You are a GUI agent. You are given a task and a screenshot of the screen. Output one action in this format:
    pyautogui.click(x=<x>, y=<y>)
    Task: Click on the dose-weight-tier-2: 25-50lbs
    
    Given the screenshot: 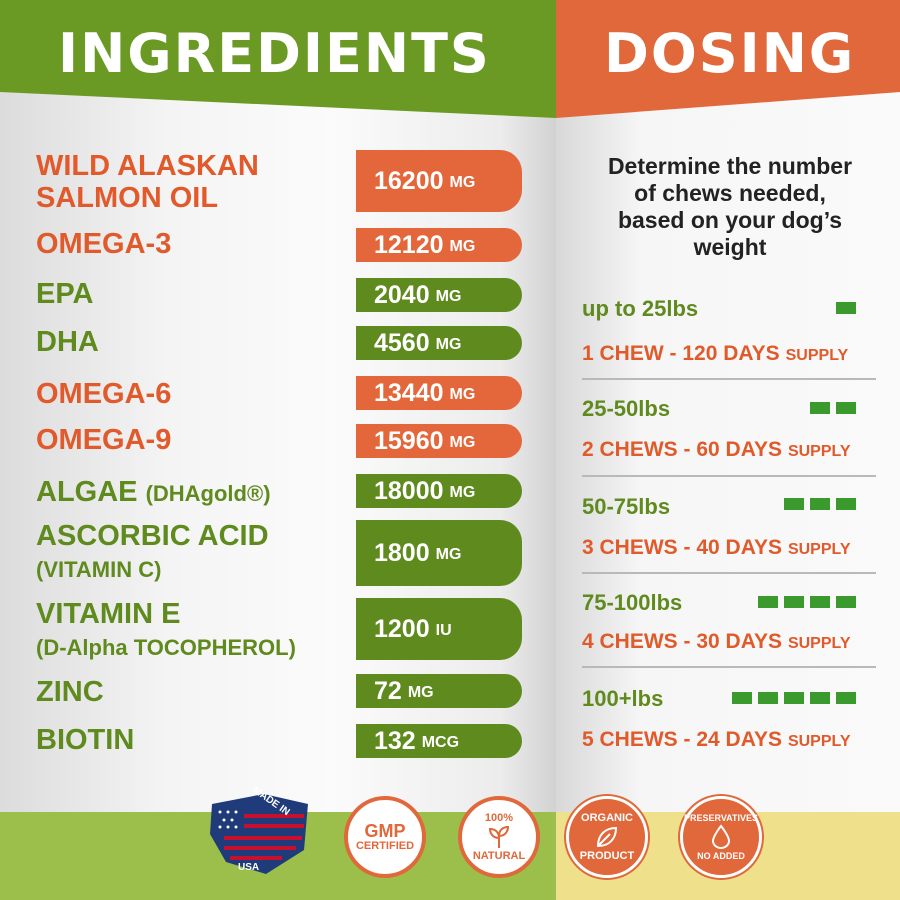 What is the action you would take?
    pyautogui.click(x=626, y=408)
    